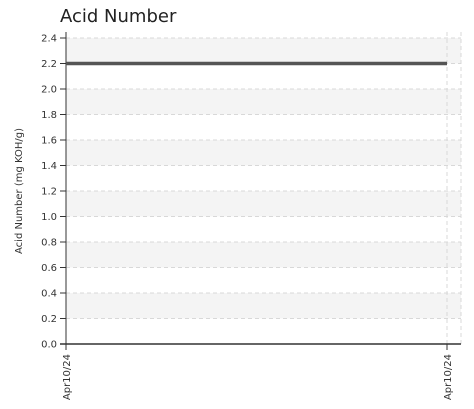  What do you see at coordinates (49, 192) in the screenshot?
I see `y-tick-label: 1.2` at bounding box center [49, 192].